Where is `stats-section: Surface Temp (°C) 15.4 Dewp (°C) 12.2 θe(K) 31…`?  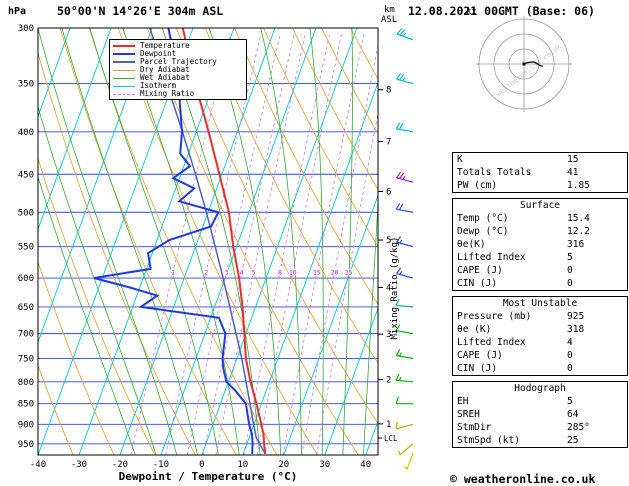 stats-section: Surface Temp (°C) 15.4 Dewp (°C) 12.2 θe(K) 31… is located at coordinates (540, 244).